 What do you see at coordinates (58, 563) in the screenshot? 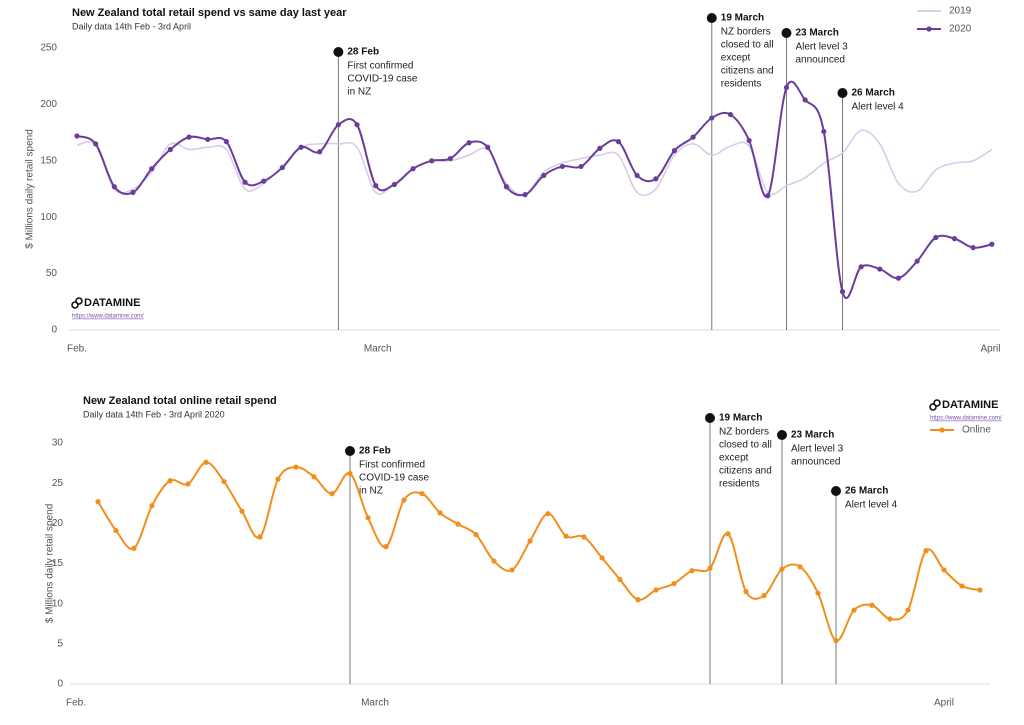
I see `y-tick-label: 15` at bounding box center [58, 563].